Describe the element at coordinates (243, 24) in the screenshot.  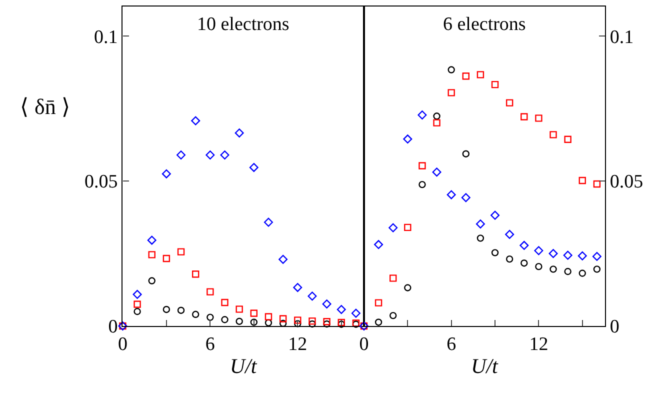
I see `chart-title: 10 electrons` at that location.